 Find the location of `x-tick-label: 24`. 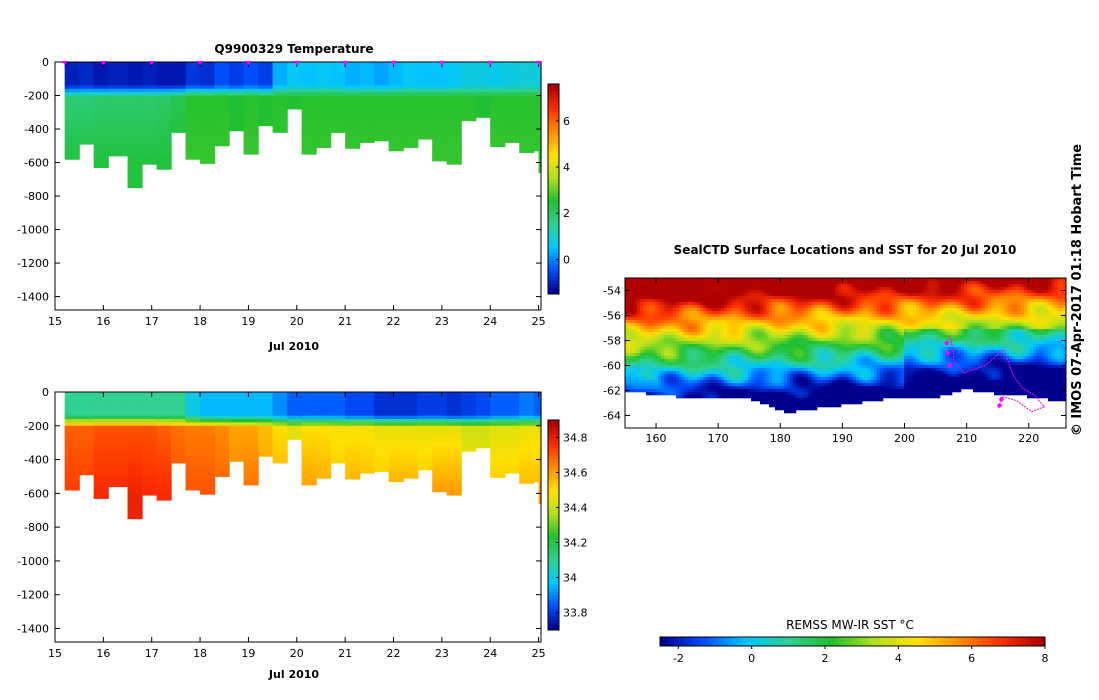

x-tick-label: 24 is located at coordinates (490, 321).